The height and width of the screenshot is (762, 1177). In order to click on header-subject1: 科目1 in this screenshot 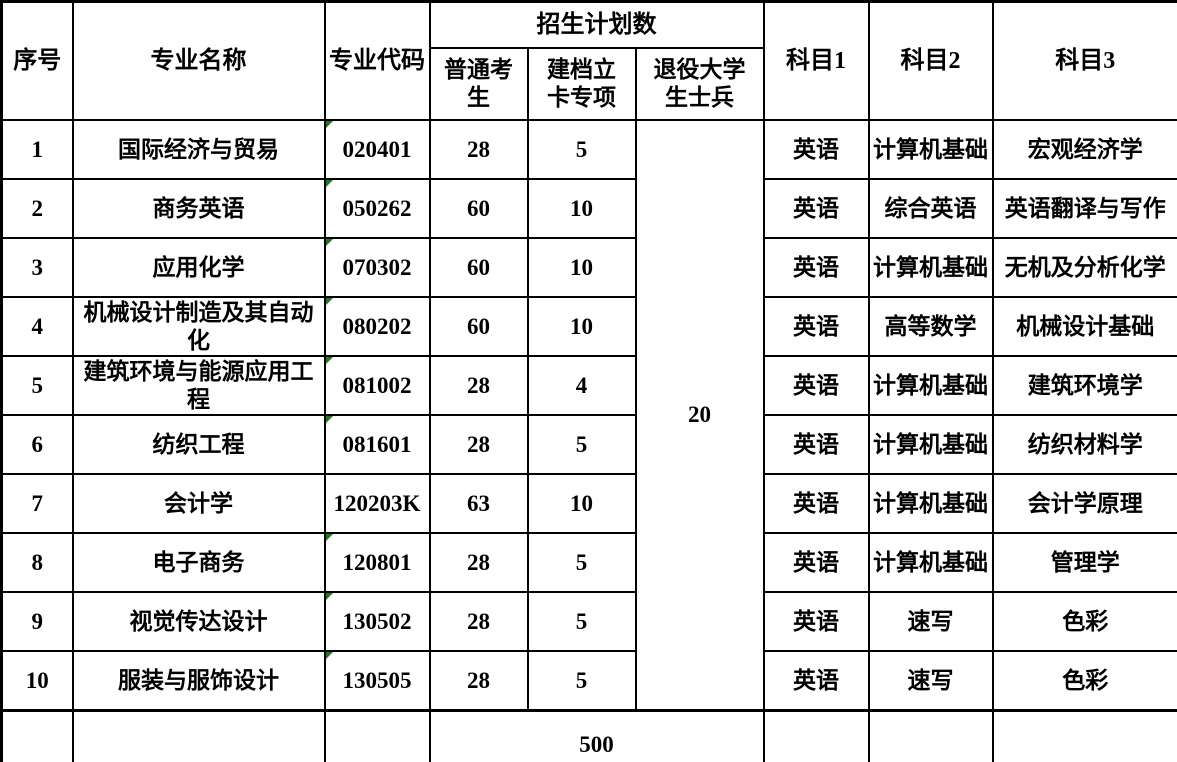, I will do `click(816, 60)`.